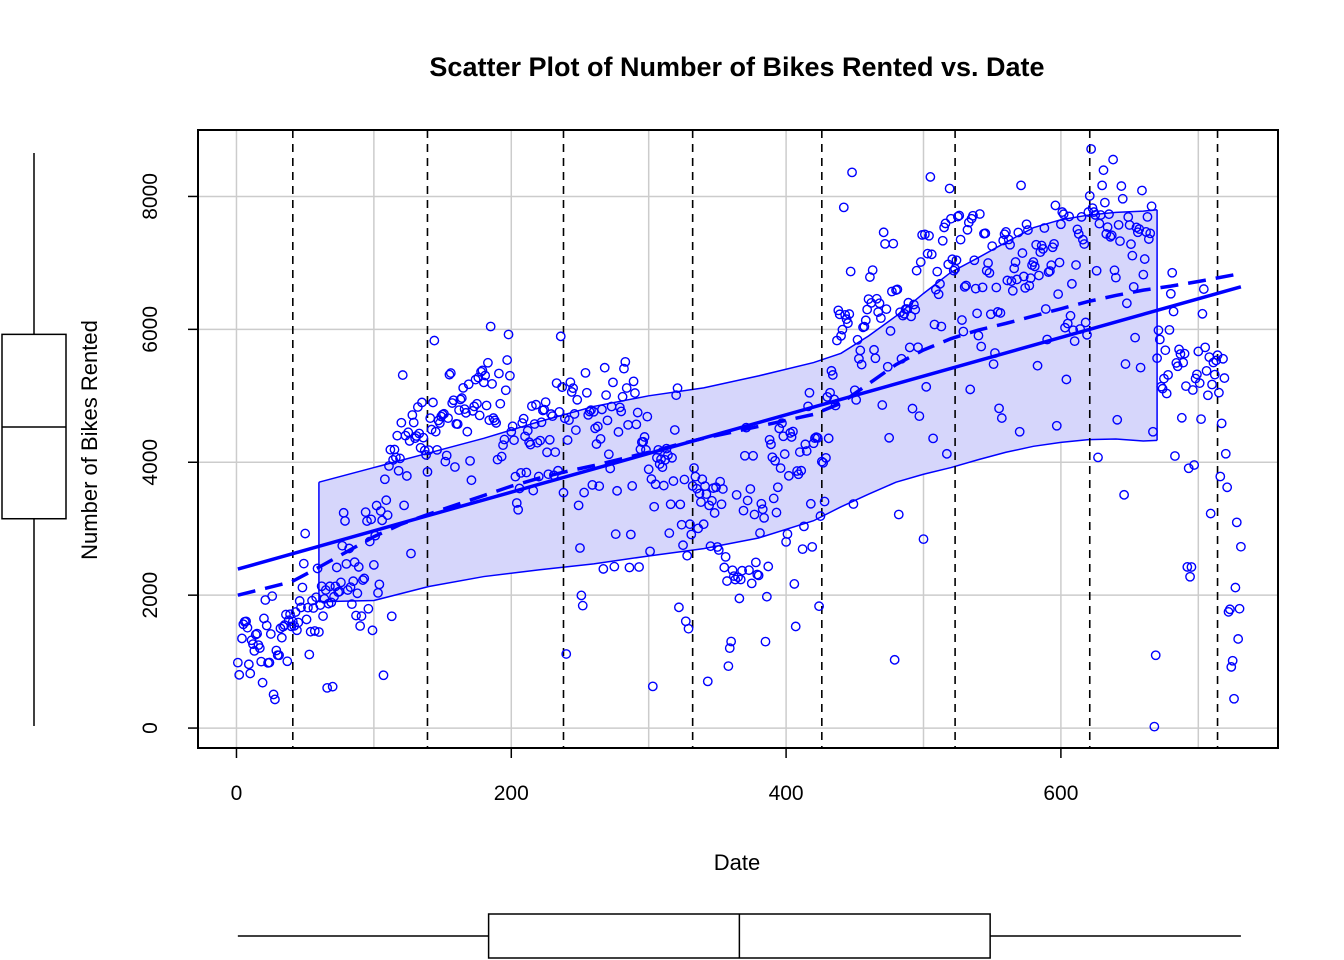  I want to click on y-axis: 0 2000 4000 6000 8000, so click(168, 453).